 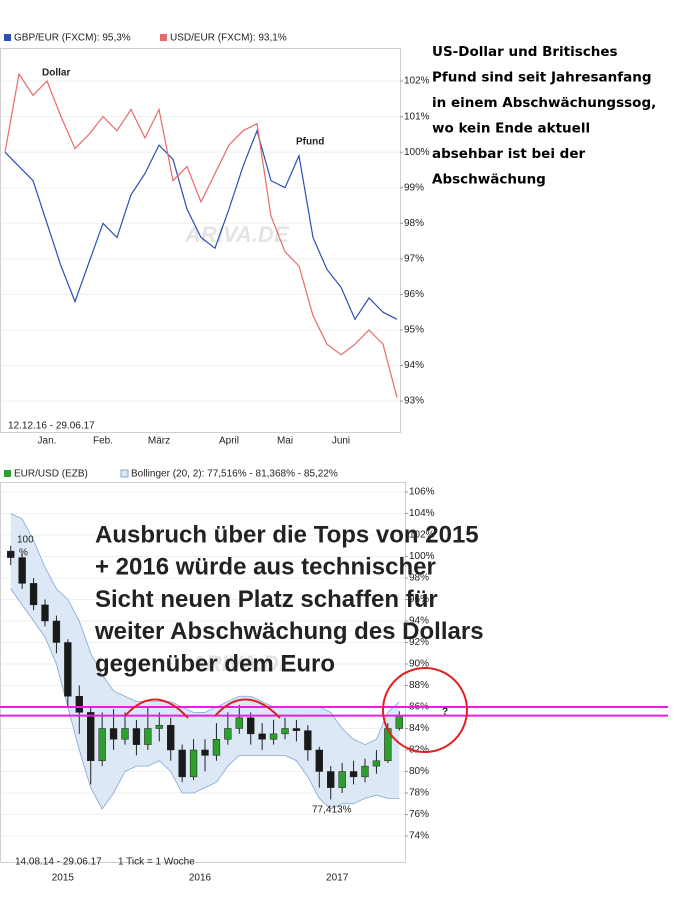 I want to click on x-tick-label: Jan., so click(x=47, y=441).